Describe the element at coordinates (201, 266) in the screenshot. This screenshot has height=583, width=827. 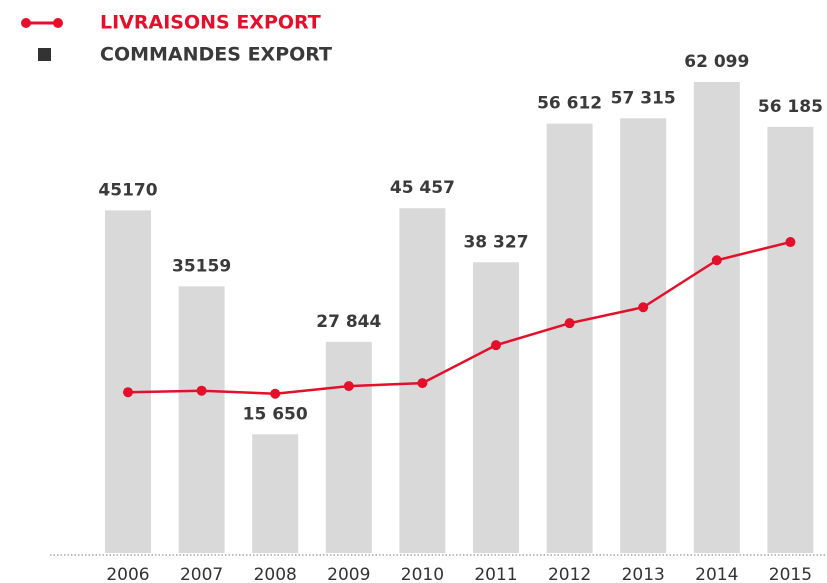
I see `data-label: 35159` at that location.